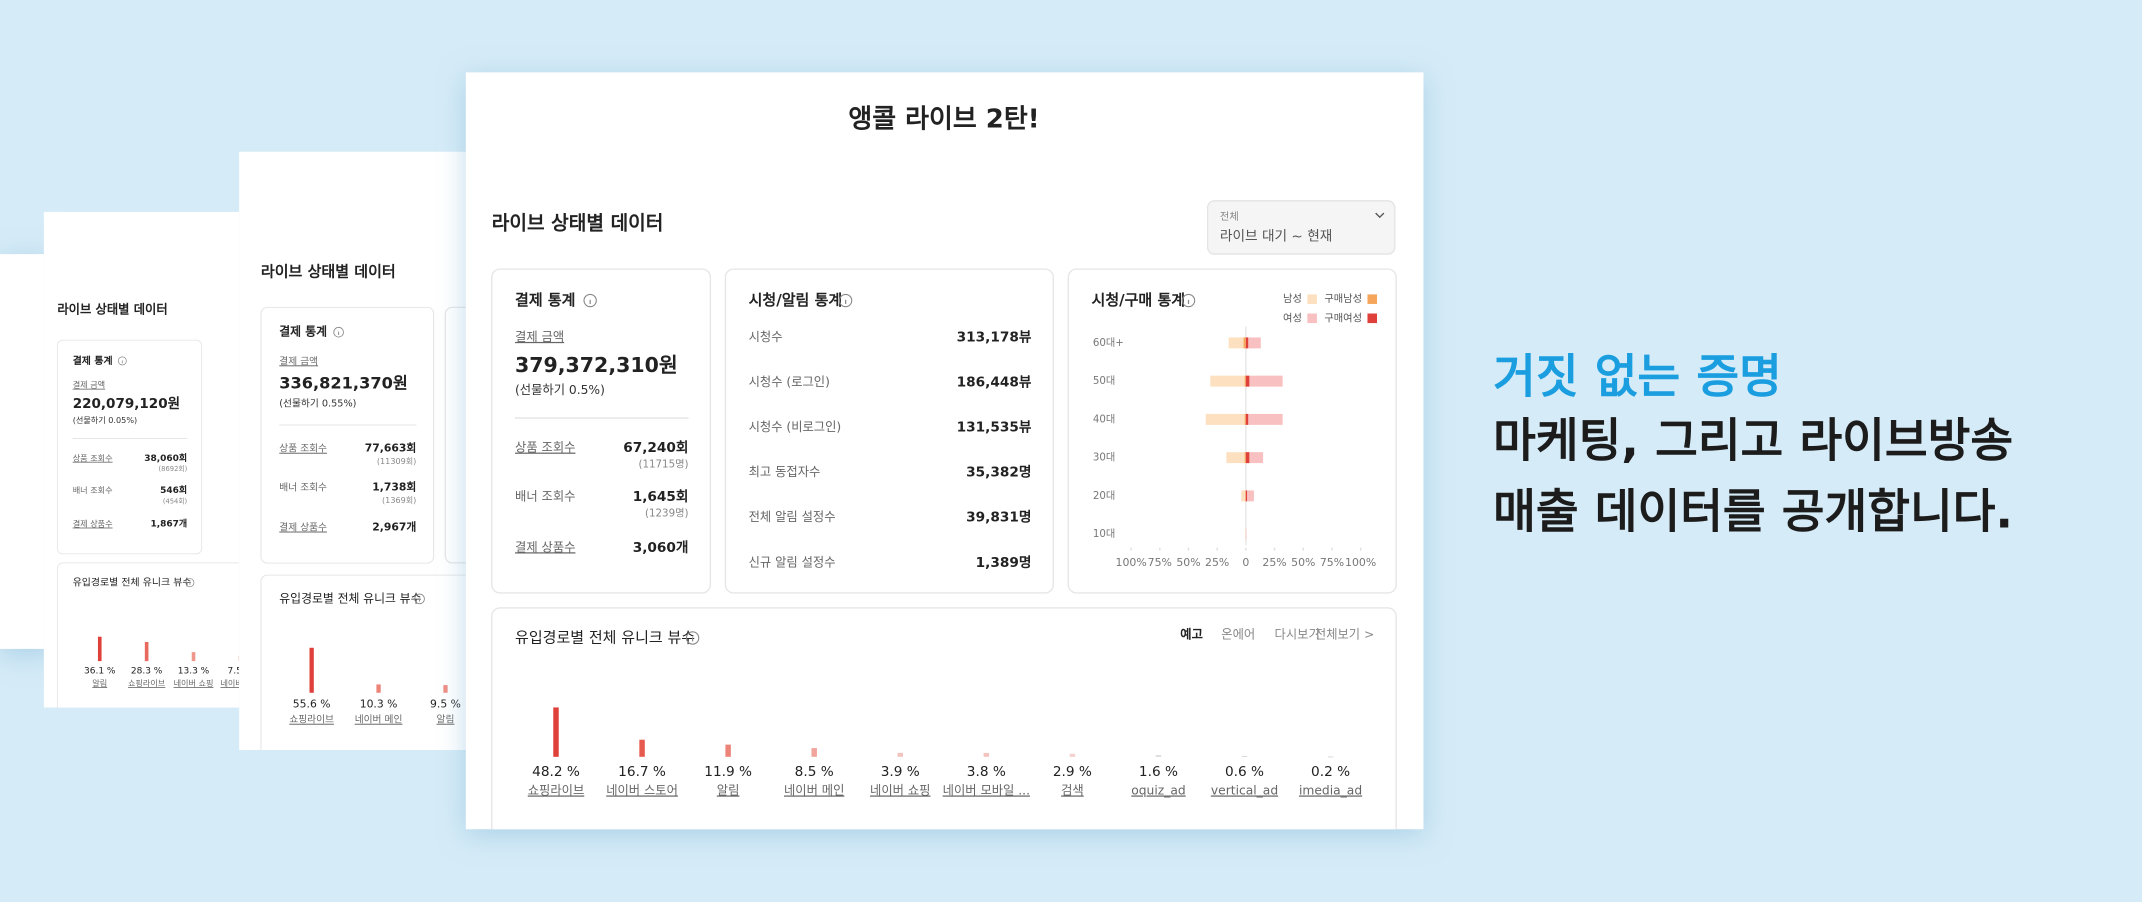  What do you see at coordinates (173, 490) in the screenshot?
I see `row-value: 546회` at bounding box center [173, 490].